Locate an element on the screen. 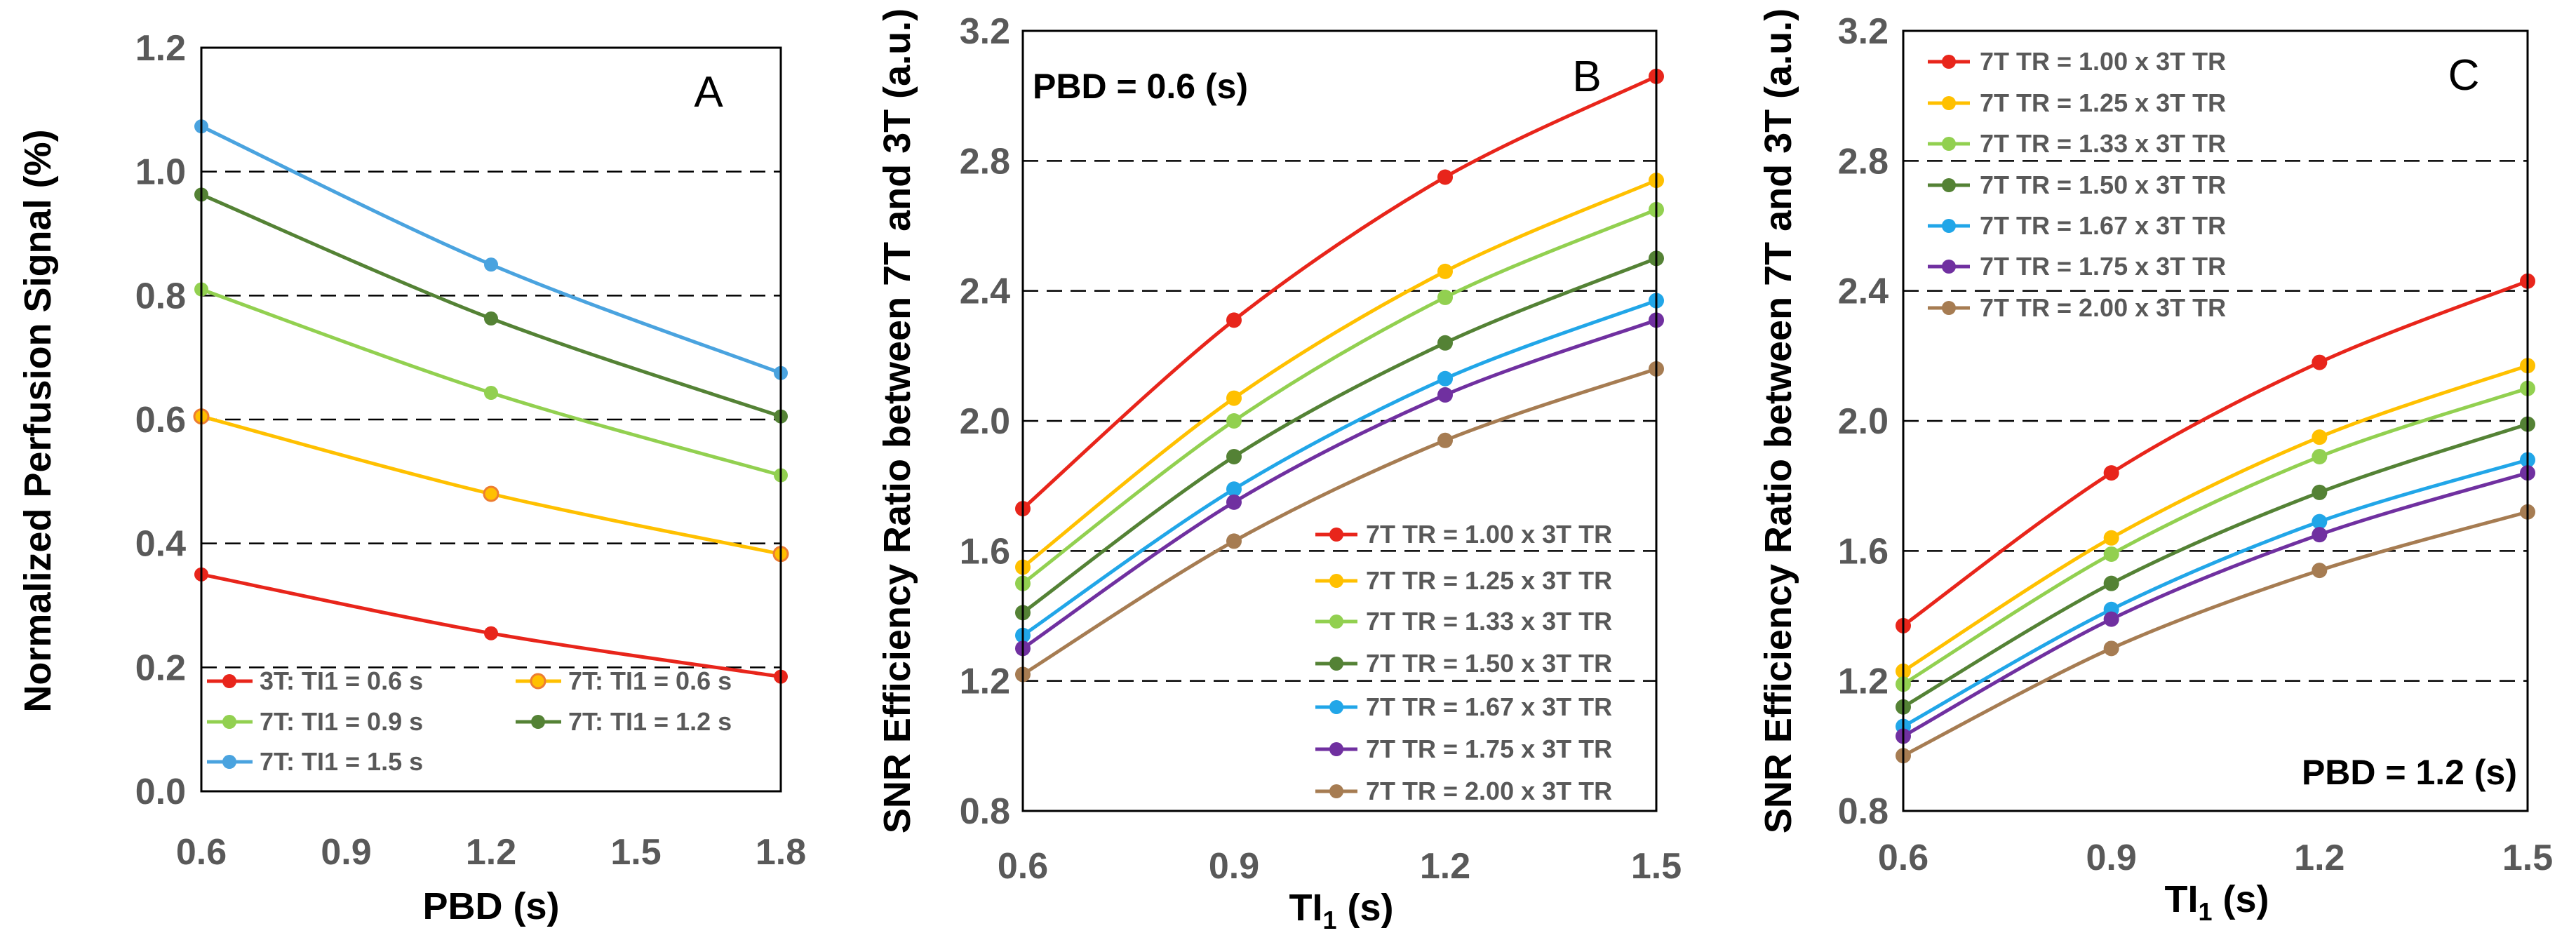 This screenshot has height=933, width=2576. panel-a-xtick: 1.2 is located at coordinates (491, 853).